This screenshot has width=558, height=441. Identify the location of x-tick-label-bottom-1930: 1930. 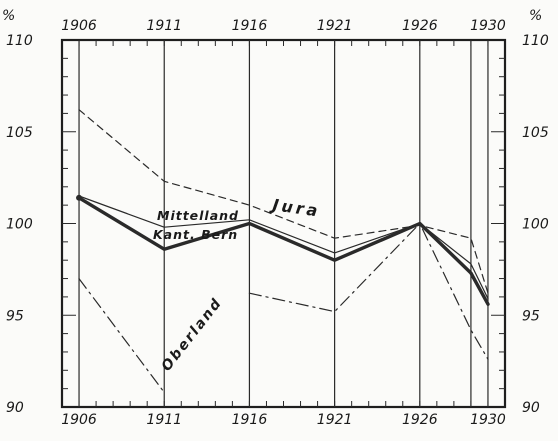
(488, 420).